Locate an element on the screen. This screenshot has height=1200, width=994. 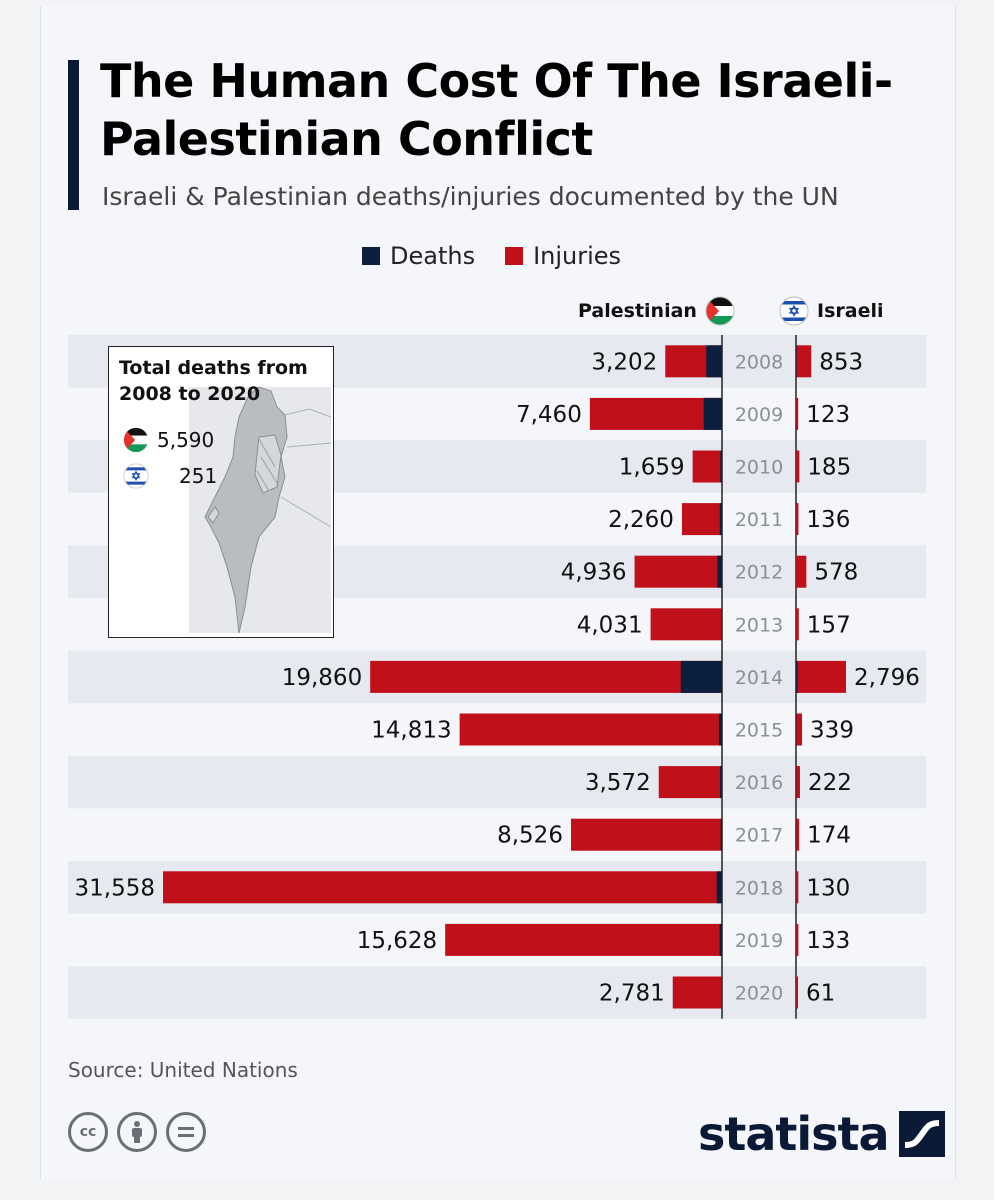
attribution-icon is located at coordinates (137, 1132).